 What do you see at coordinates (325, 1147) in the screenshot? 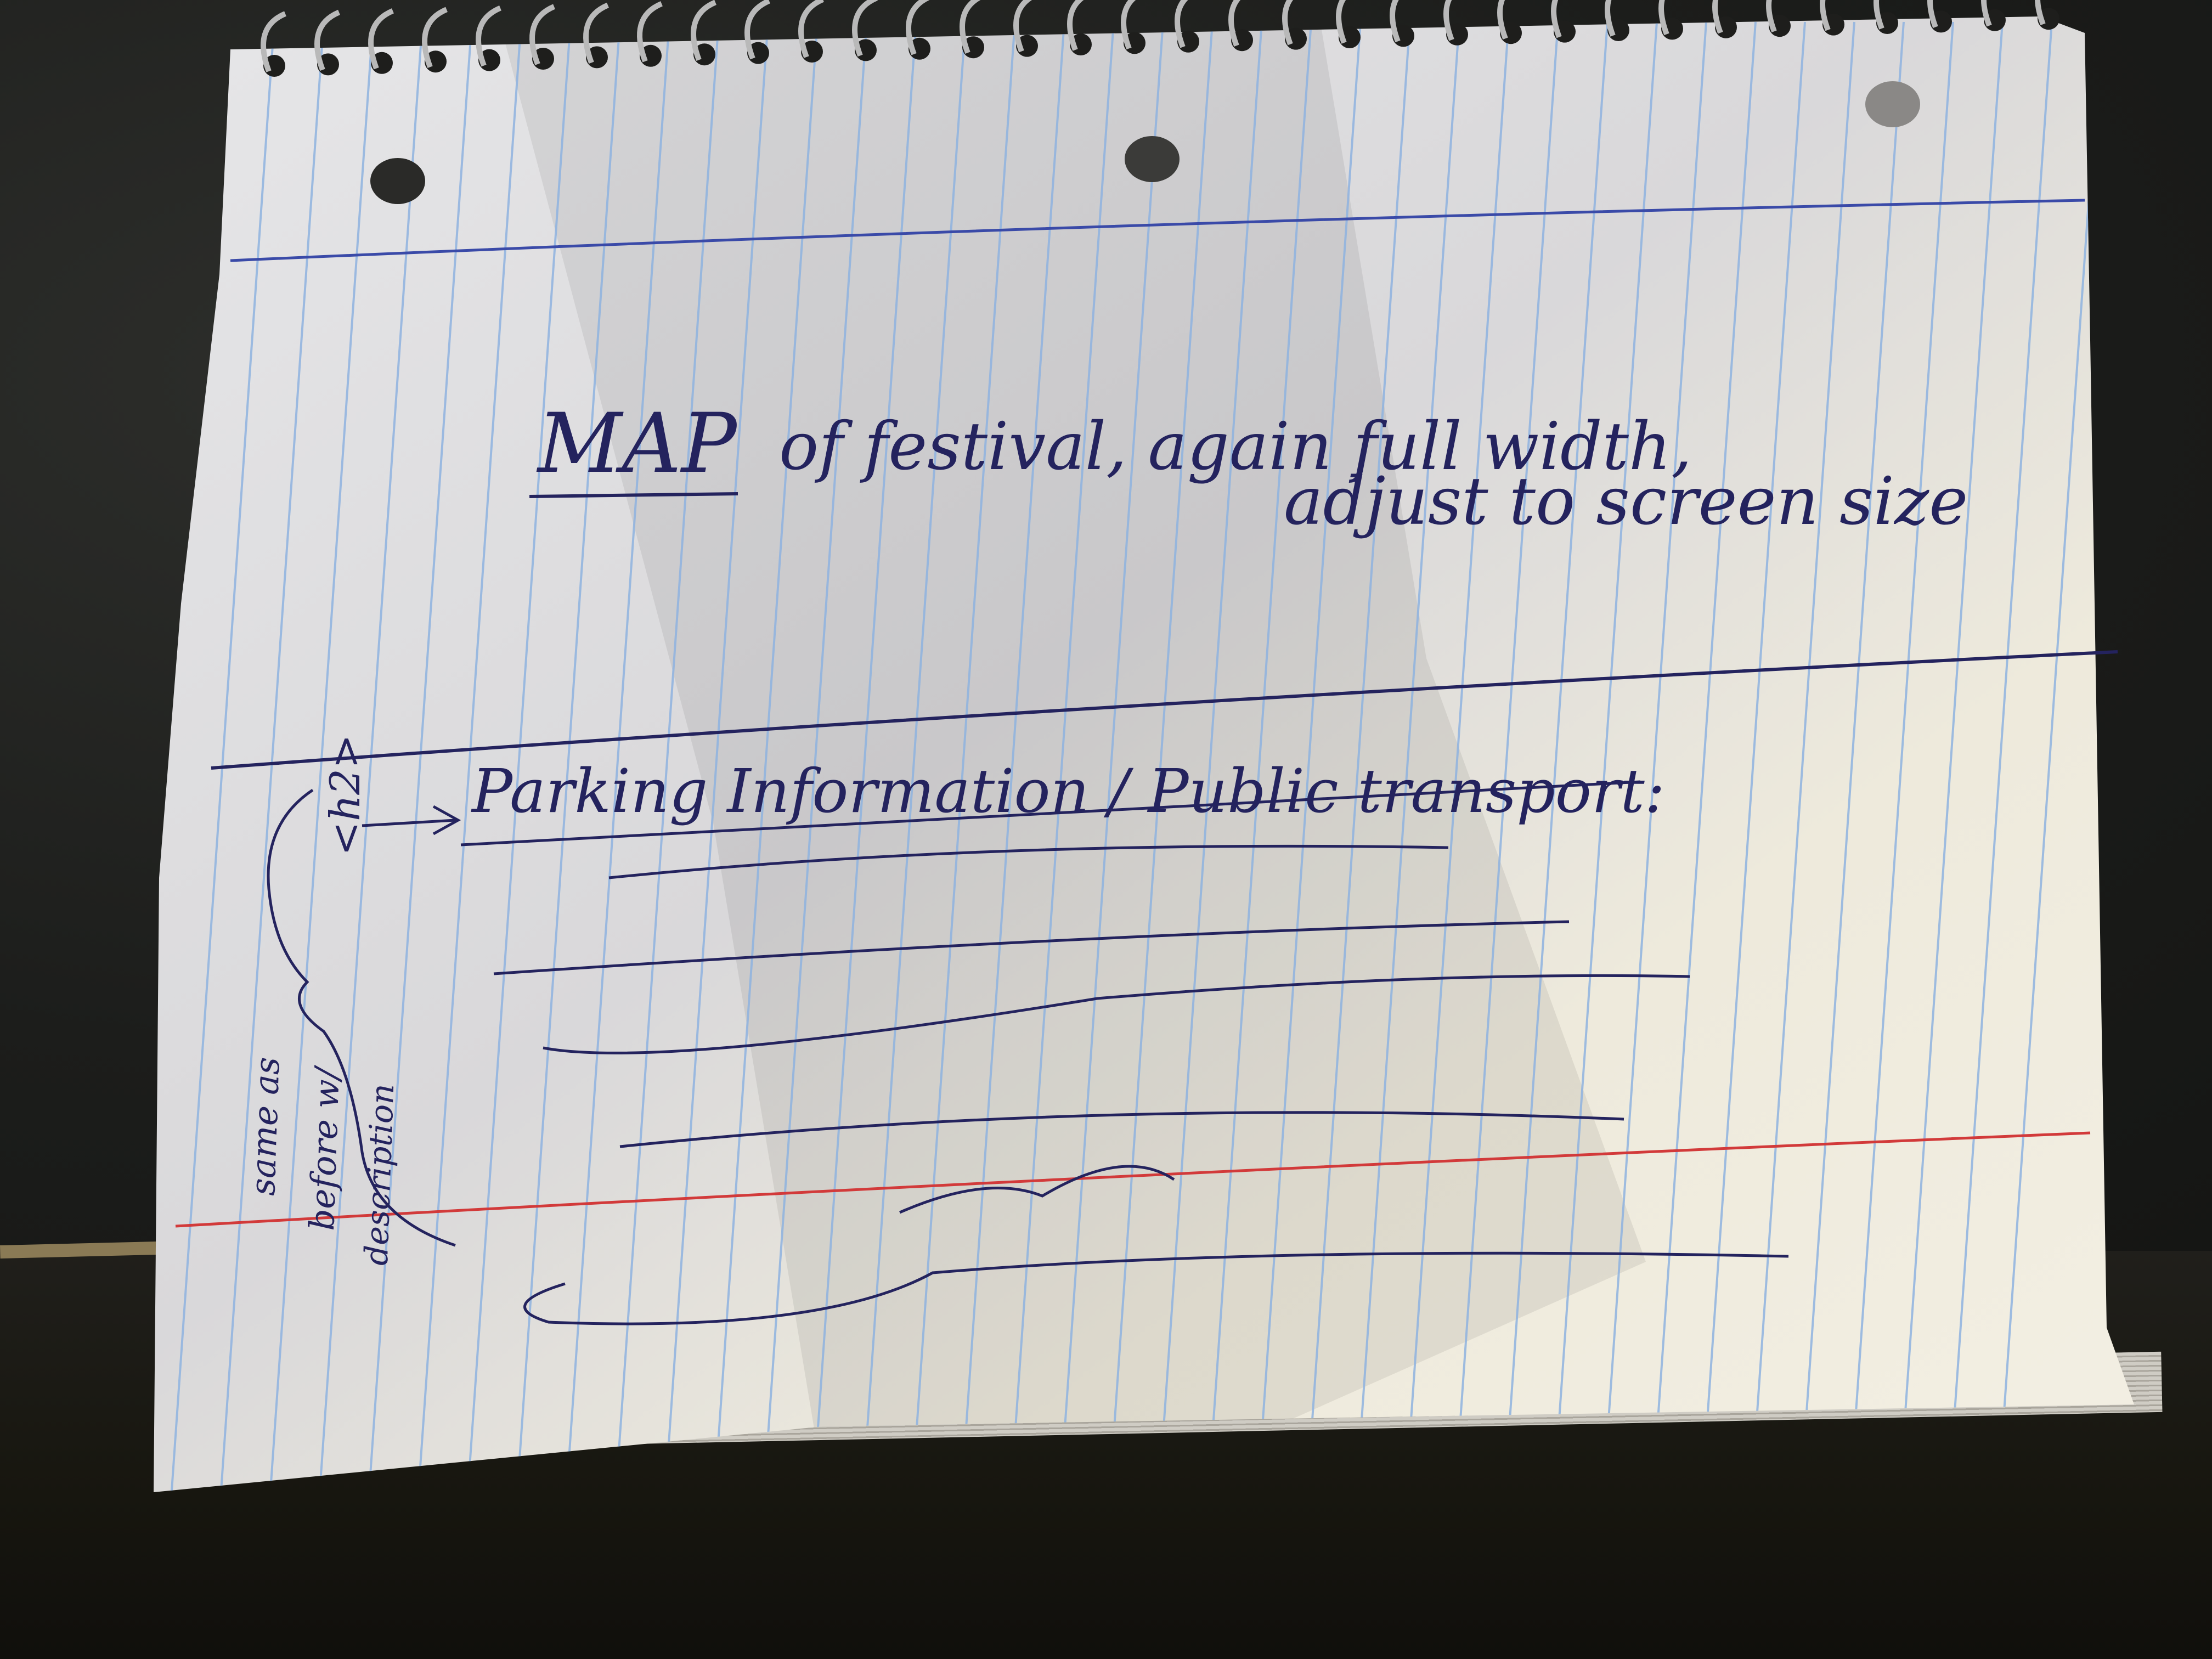
I see `side-note-line-2: before w/` at bounding box center [325, 1147].